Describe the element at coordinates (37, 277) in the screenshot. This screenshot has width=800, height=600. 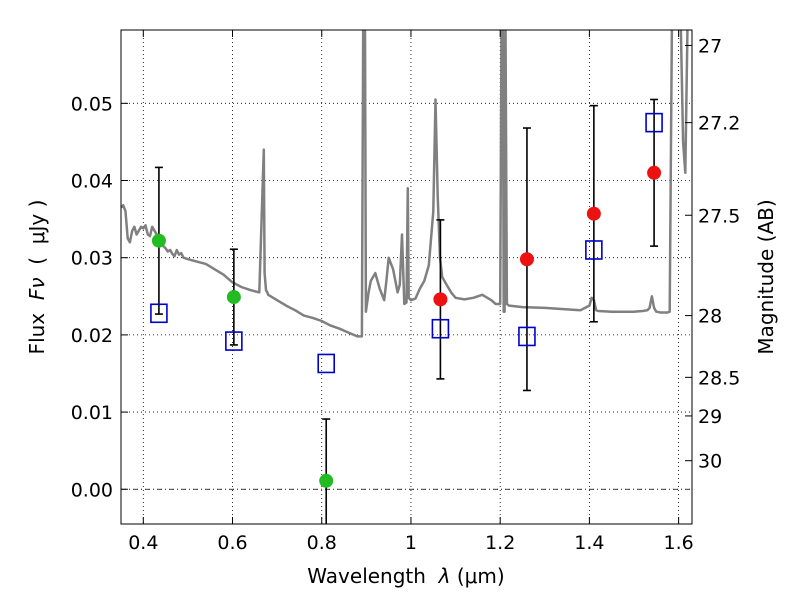
I see `y-axis-label: Flux Fν ( μJy )` at that location.